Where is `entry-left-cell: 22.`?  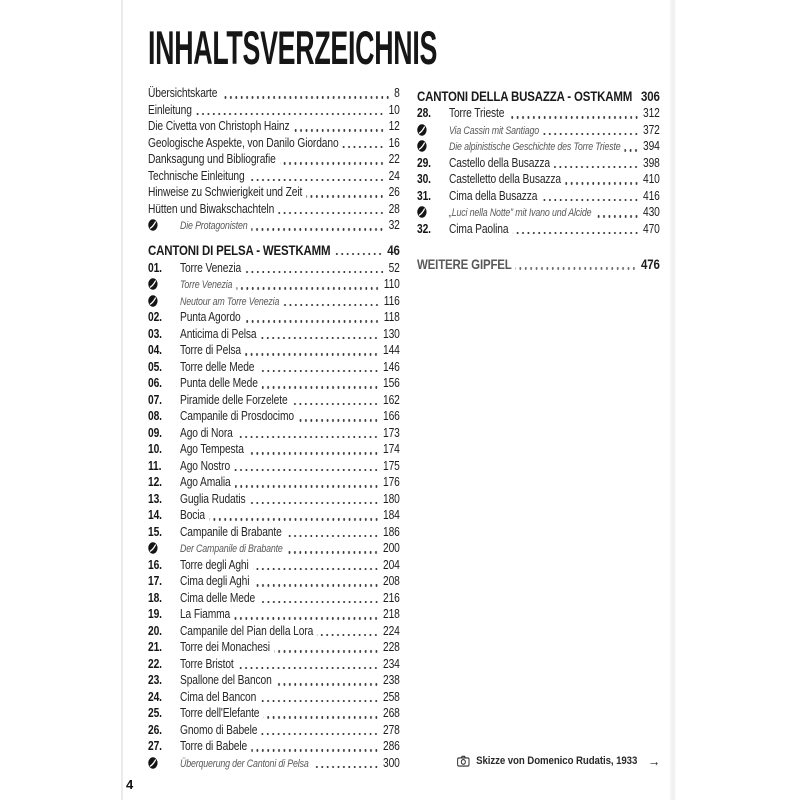 entry-left-cell: 22. is located at coordinates (164, 664).